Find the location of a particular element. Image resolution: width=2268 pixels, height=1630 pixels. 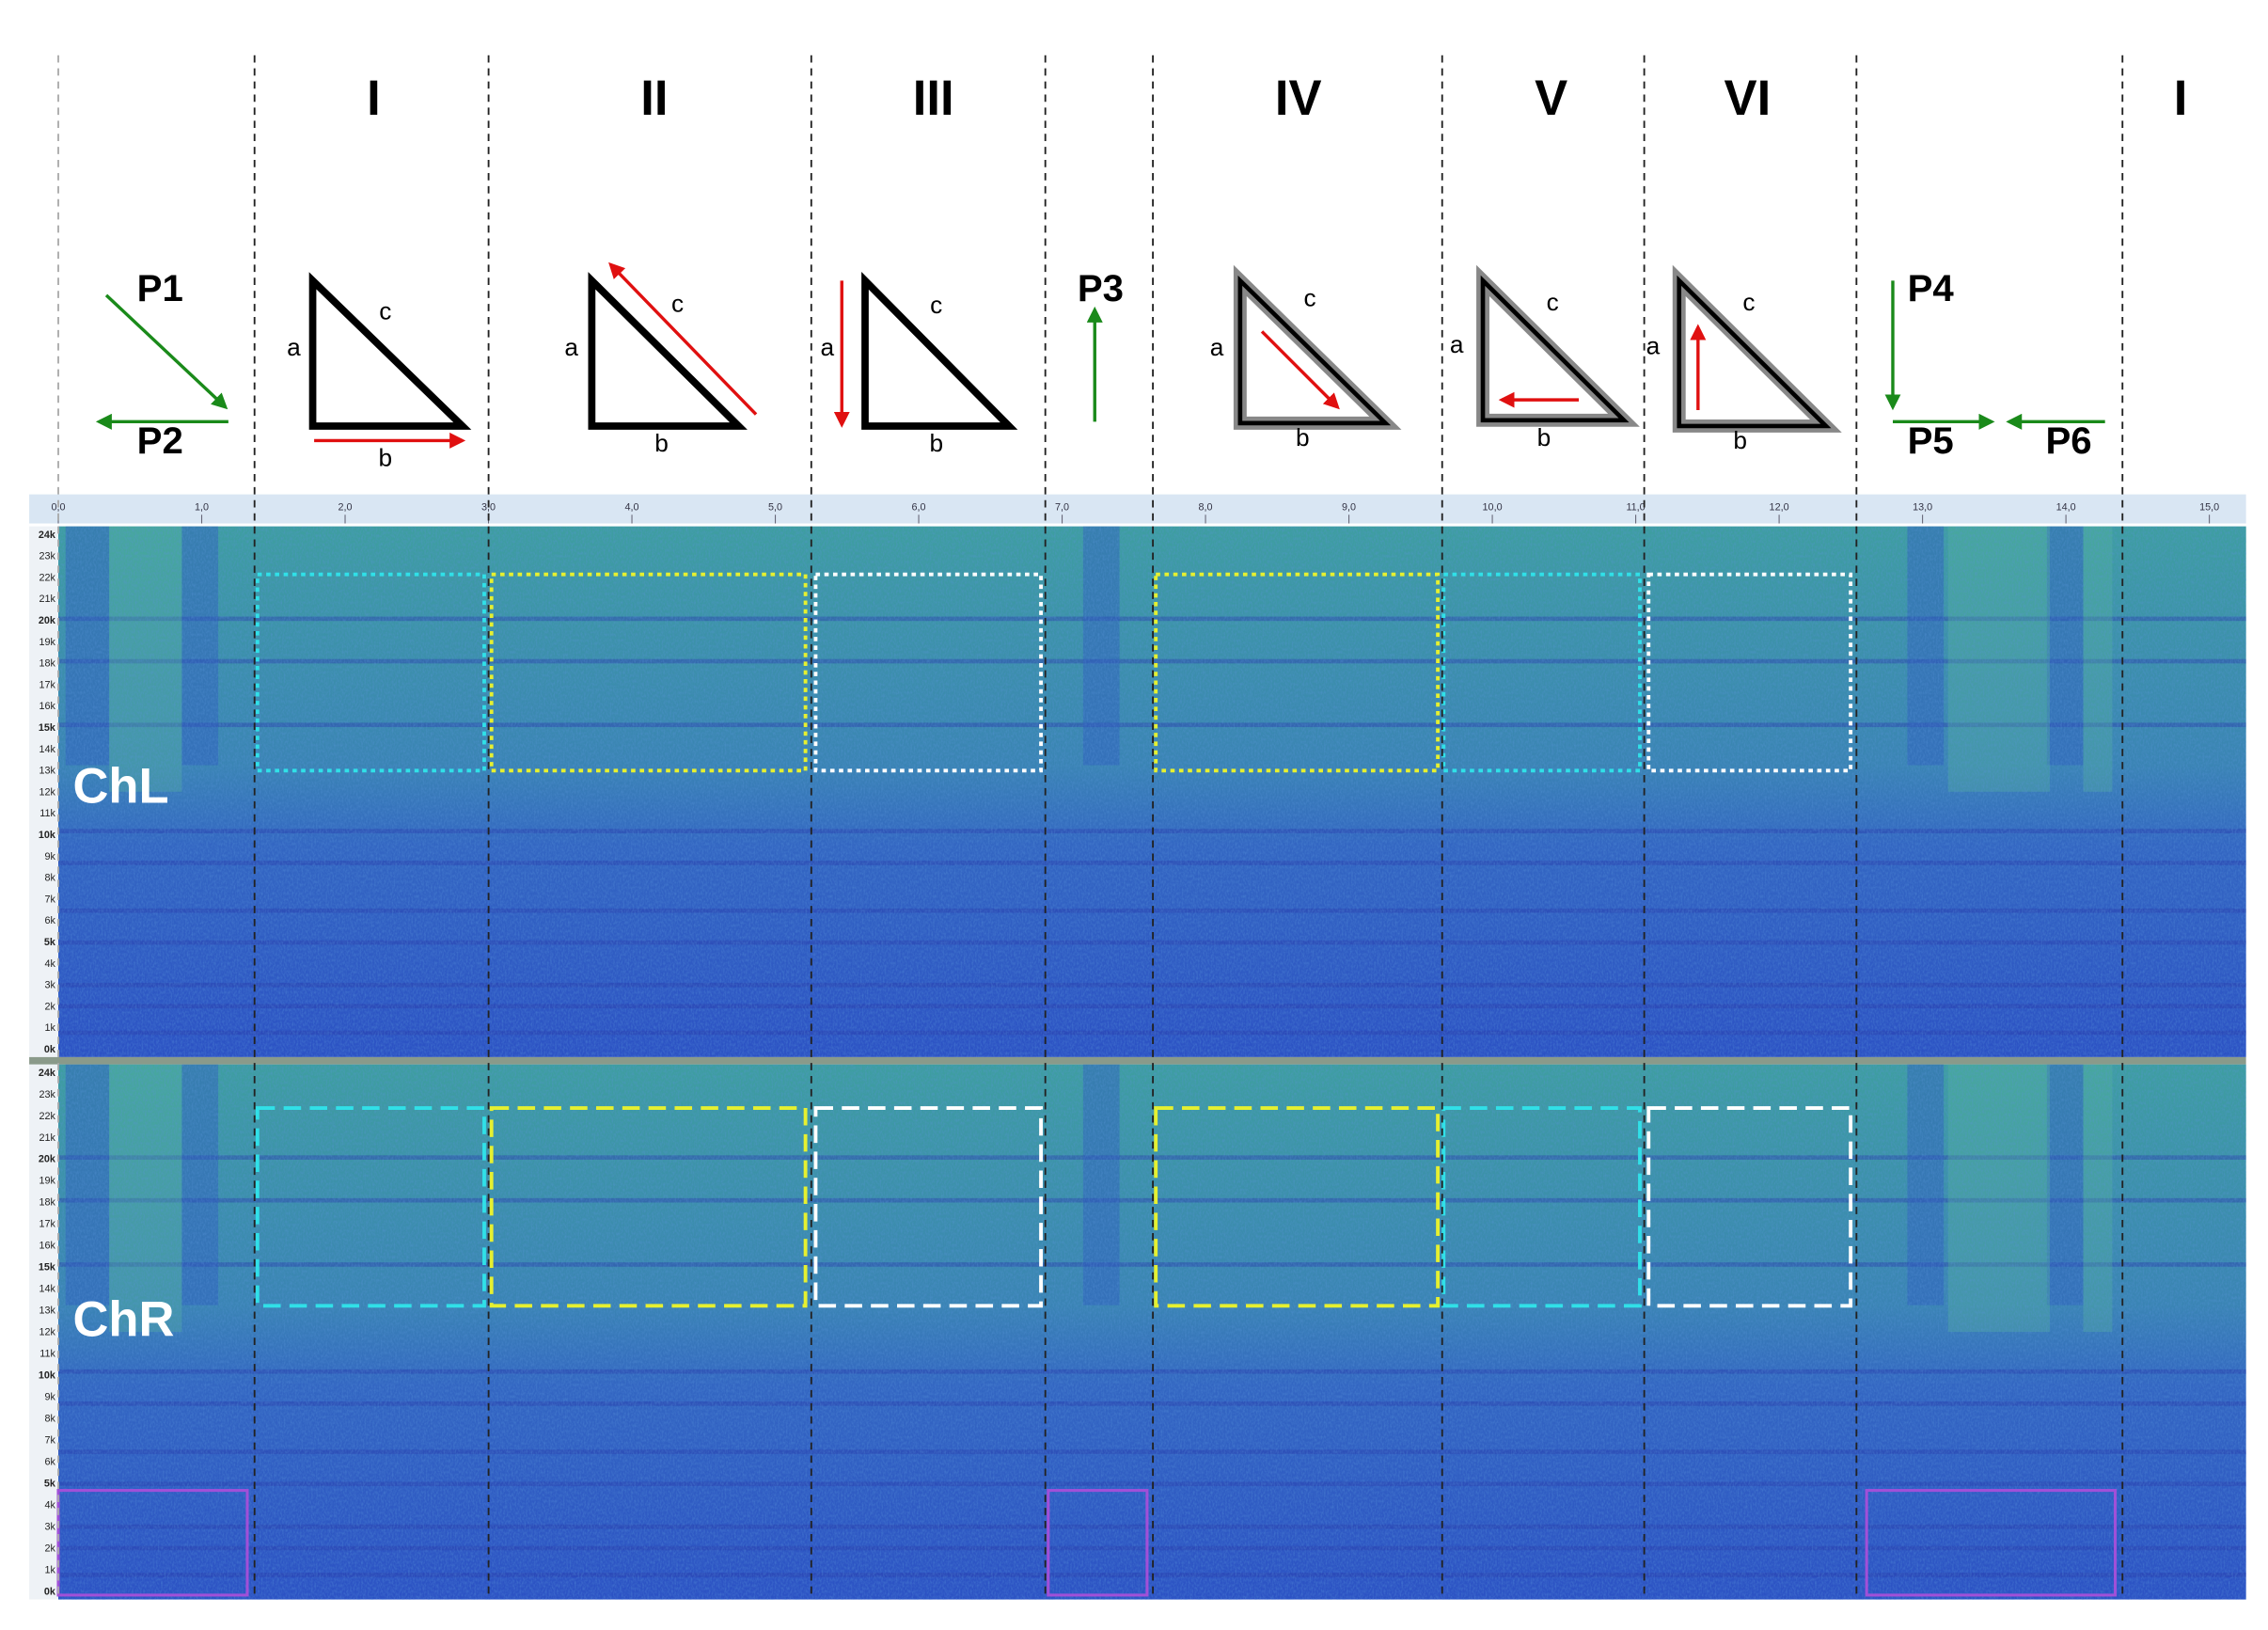

time-ruler is located at coordinates (1137, 509).